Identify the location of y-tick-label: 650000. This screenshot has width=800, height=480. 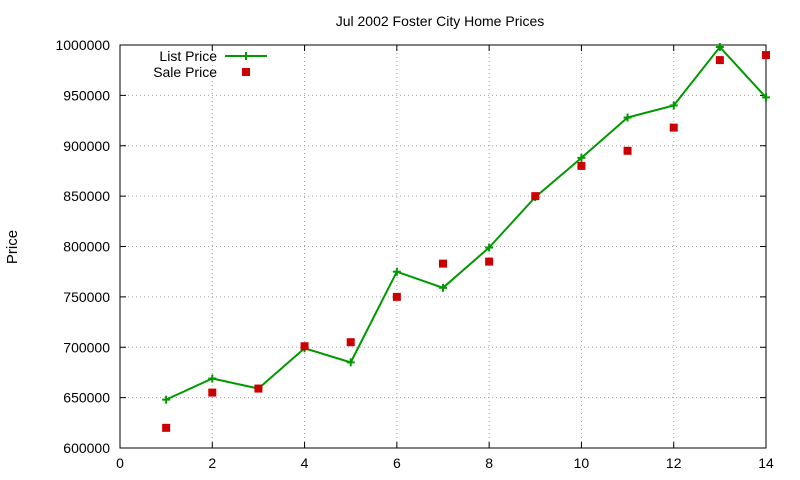
(86, 398).